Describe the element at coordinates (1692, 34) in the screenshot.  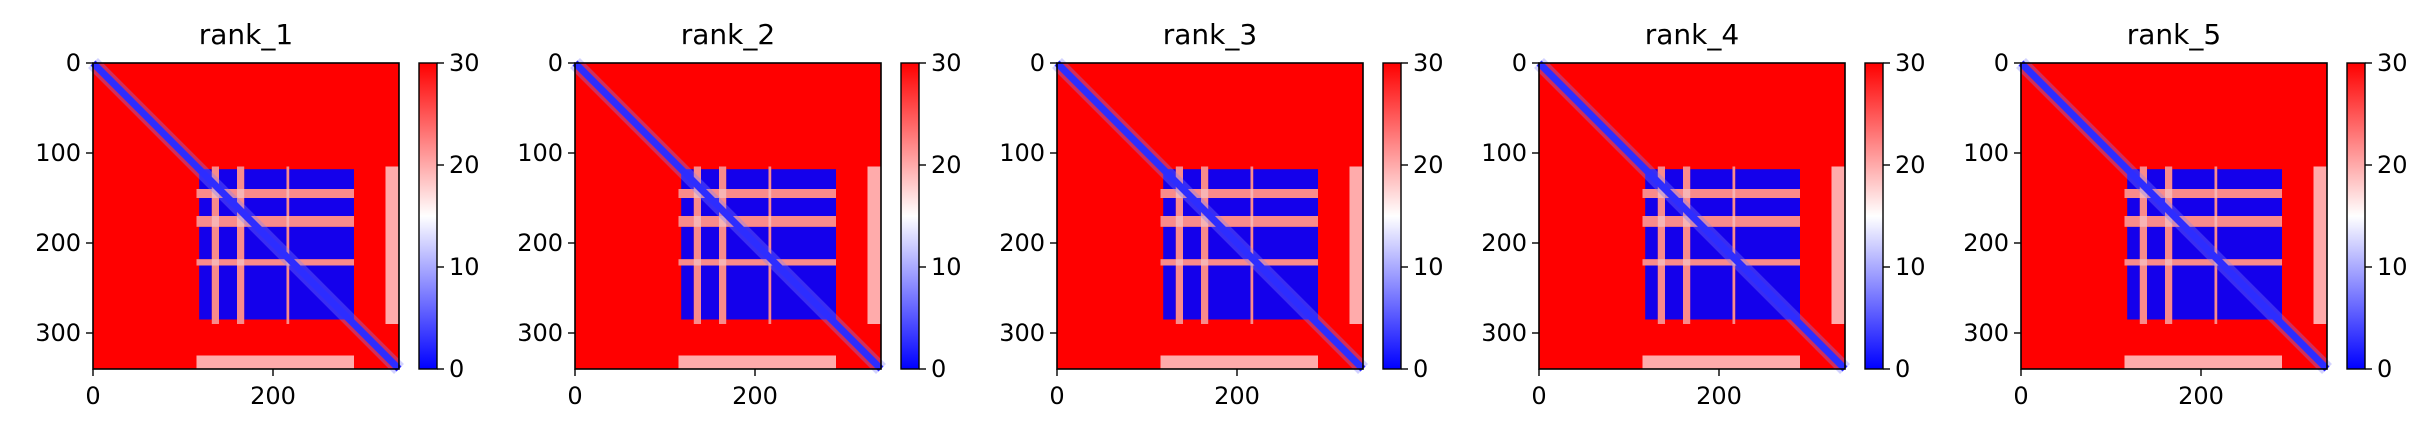
I see `chart-title: rank_4` at that location.